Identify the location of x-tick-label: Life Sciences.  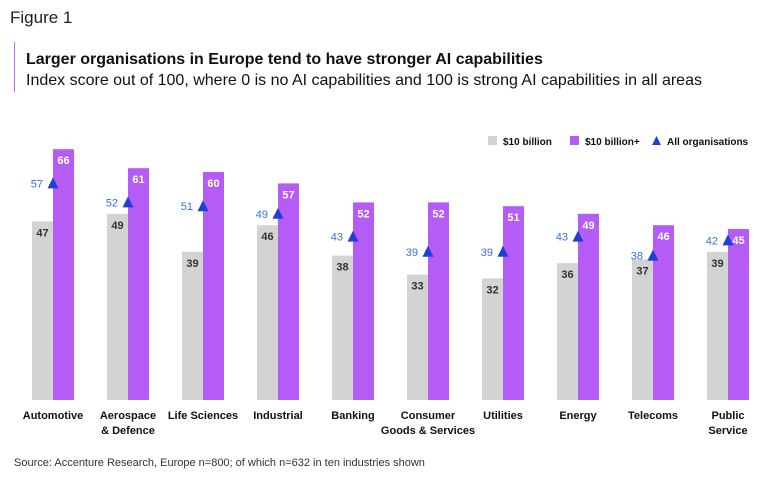
(203, 416).